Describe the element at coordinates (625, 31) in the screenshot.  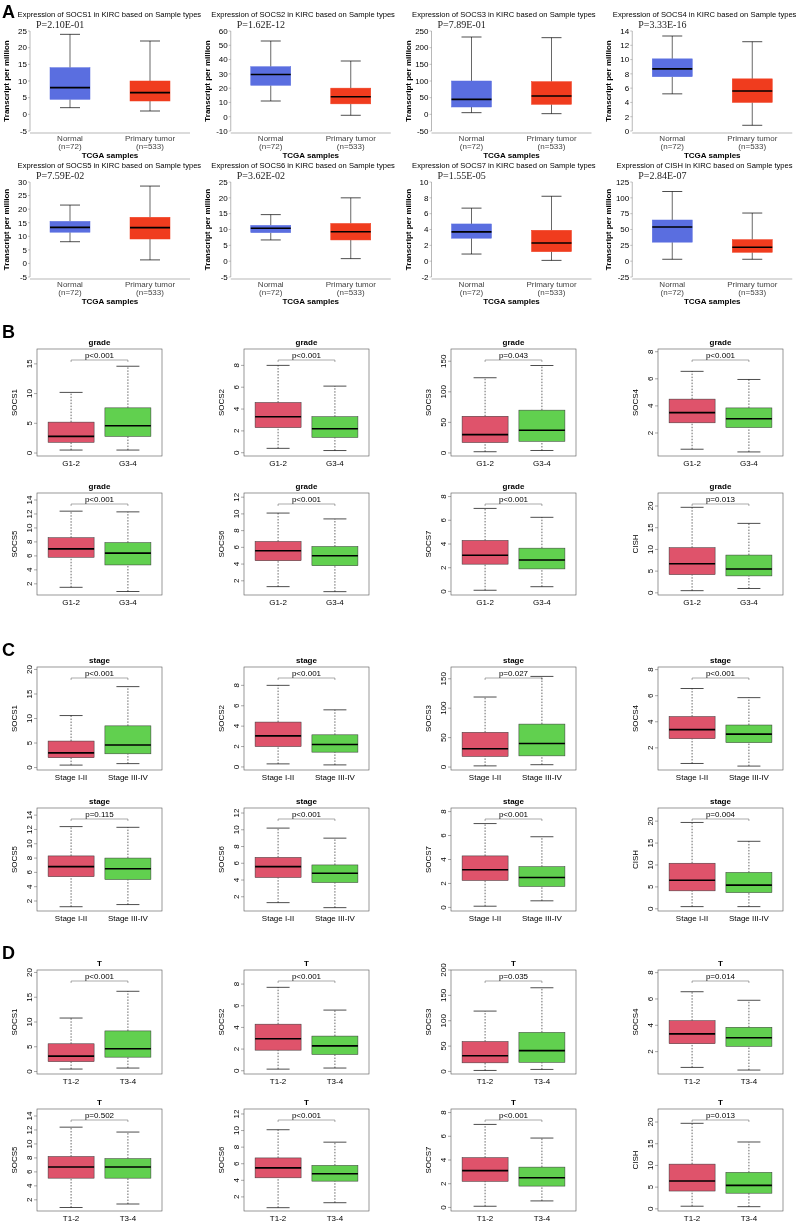
I see `y-tick-label: 14` at that location.